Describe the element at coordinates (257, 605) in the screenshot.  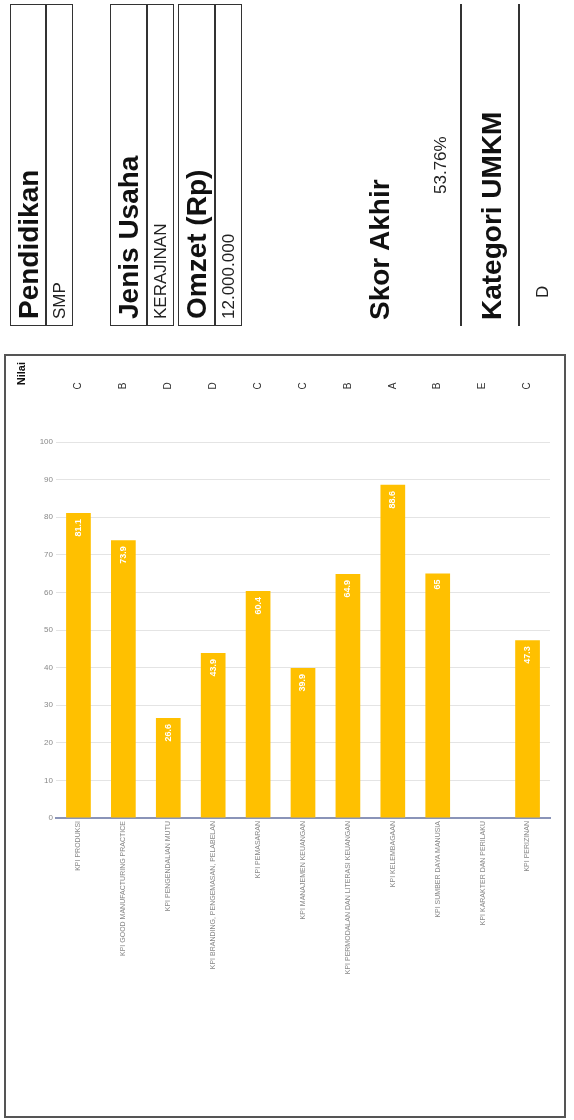
I see `data-label: 60.4` at that location.